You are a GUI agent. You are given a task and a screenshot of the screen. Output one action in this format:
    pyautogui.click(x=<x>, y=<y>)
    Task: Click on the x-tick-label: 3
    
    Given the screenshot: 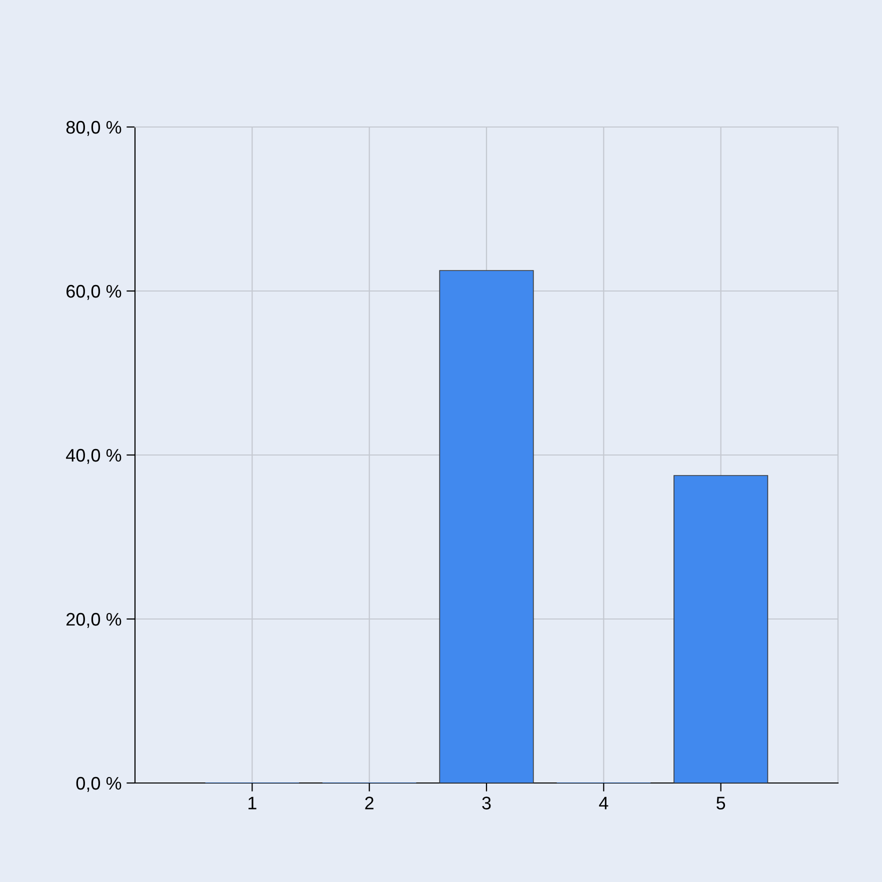 What is the action you would take?
    pyautogui.click(x=486, y=803)
    